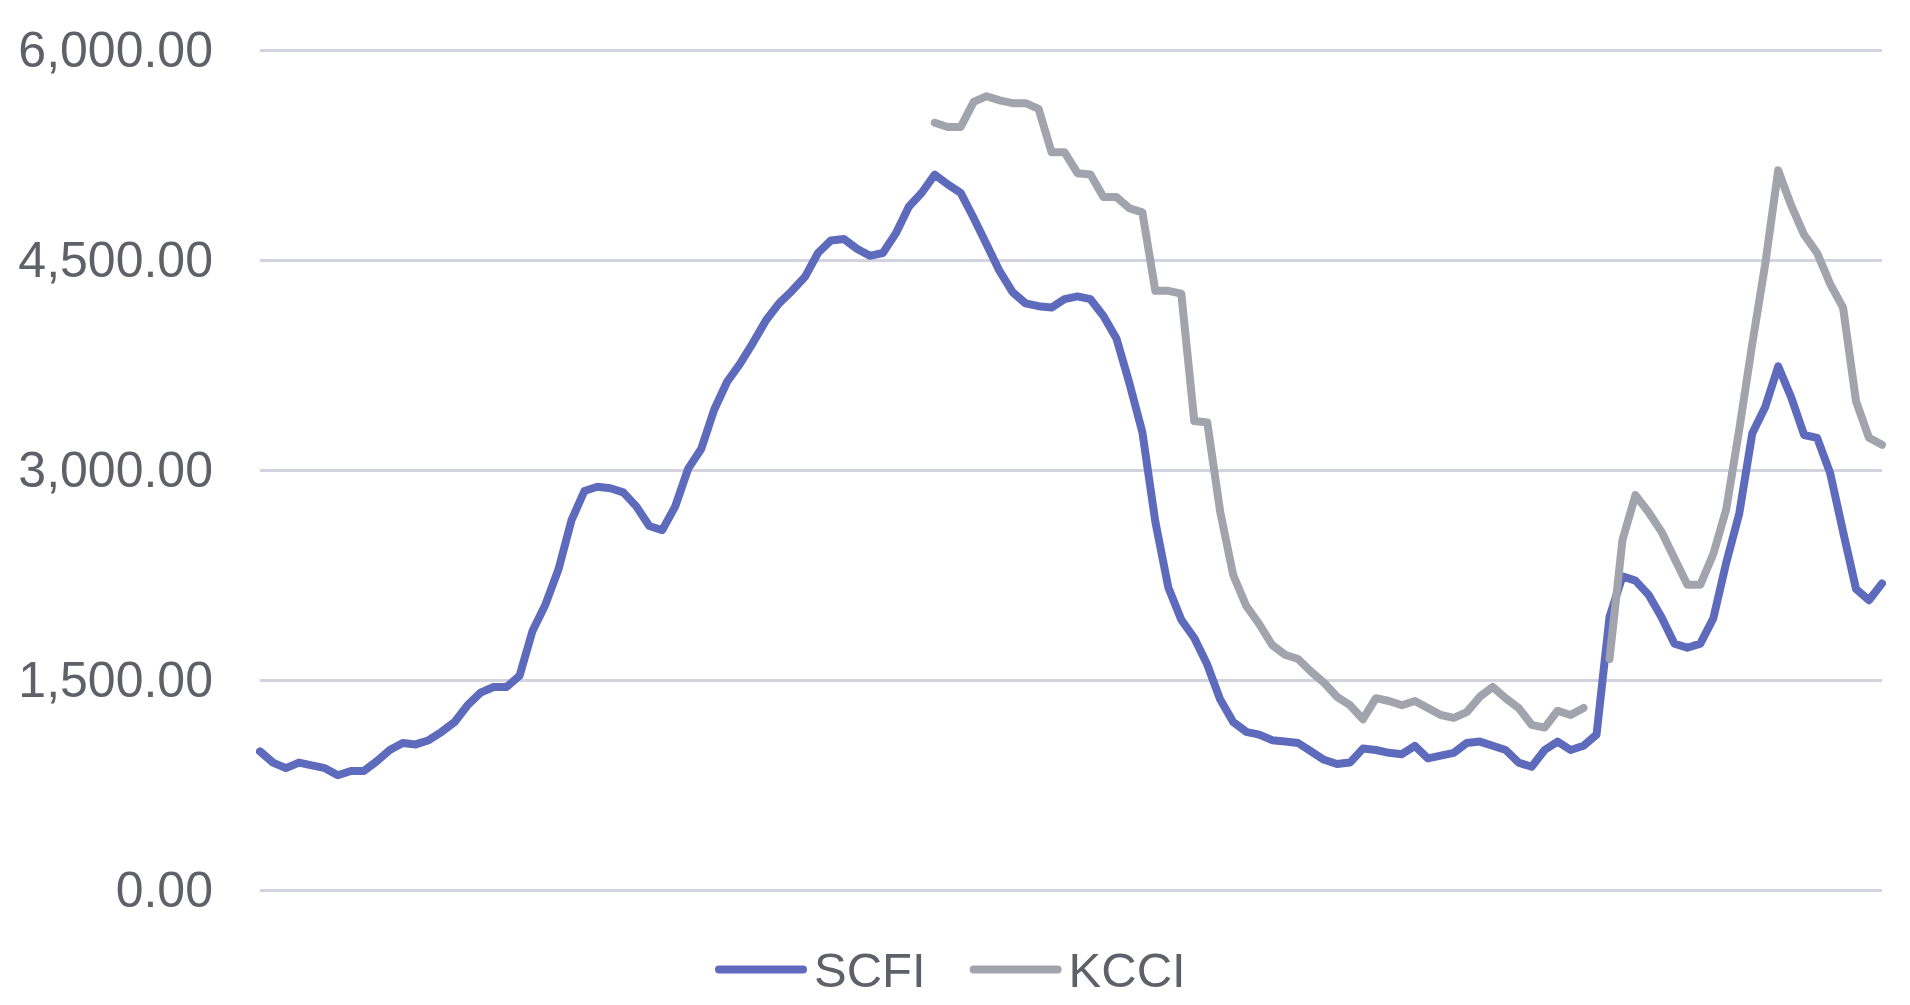 The width and height of the screenshot is (1910, 1005). Describe the element at coordinates (1127, 969) in the screenshot. I see `legend-label: KCCI` at that location.